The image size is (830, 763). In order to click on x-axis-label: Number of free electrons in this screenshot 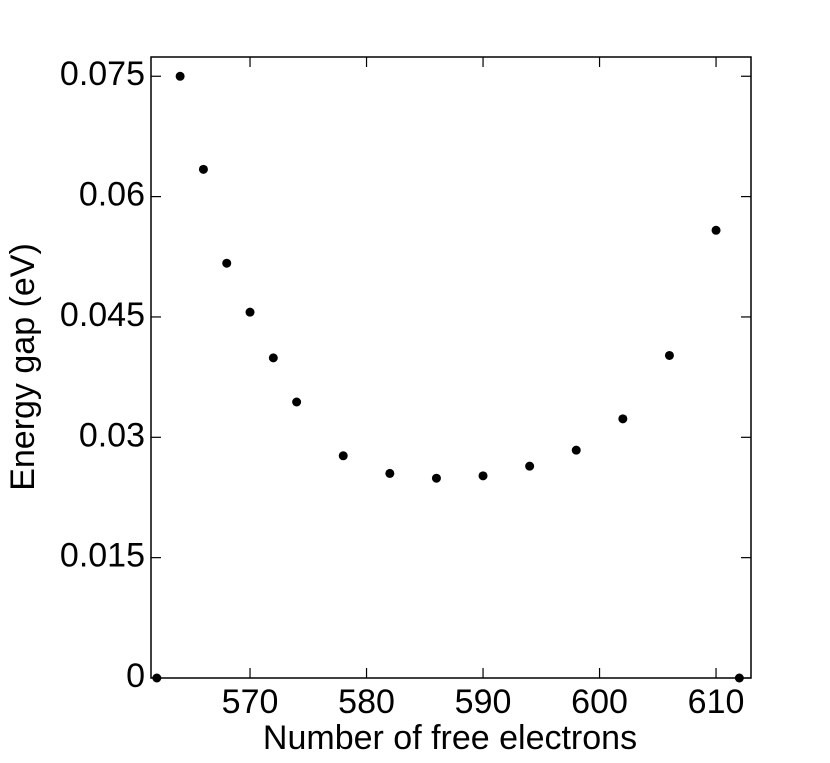, I will do `click(450, 738)`.